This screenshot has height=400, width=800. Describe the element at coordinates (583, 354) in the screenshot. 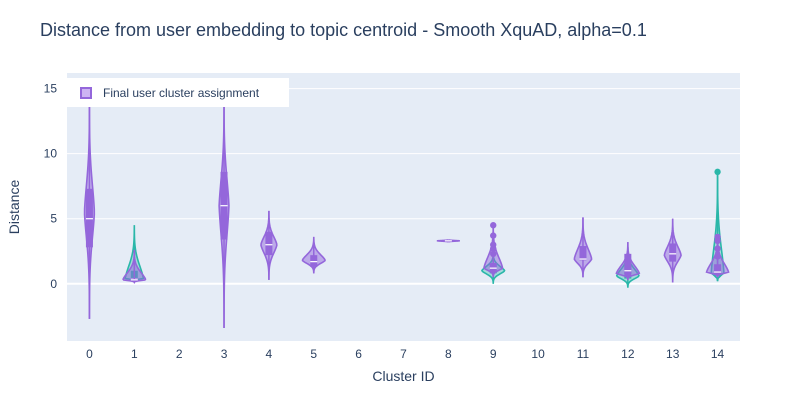

I see `x-tick-label: 11` at that location.